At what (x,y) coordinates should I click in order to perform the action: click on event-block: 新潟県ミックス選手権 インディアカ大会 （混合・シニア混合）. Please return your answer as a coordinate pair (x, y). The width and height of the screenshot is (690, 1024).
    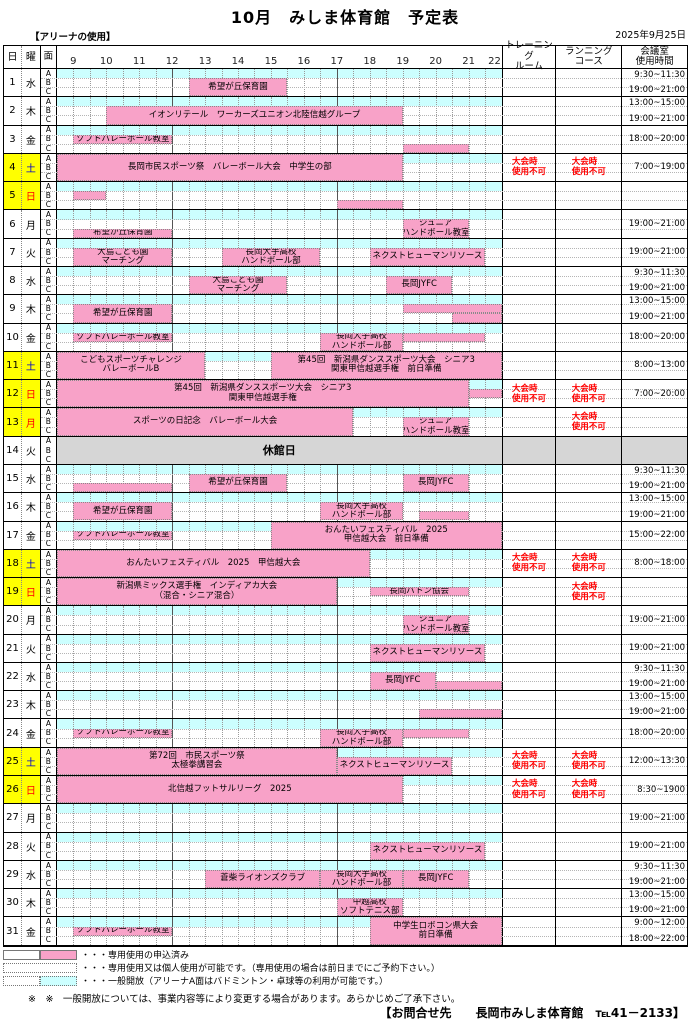
    Looking at the image, I should click on (196, 592).